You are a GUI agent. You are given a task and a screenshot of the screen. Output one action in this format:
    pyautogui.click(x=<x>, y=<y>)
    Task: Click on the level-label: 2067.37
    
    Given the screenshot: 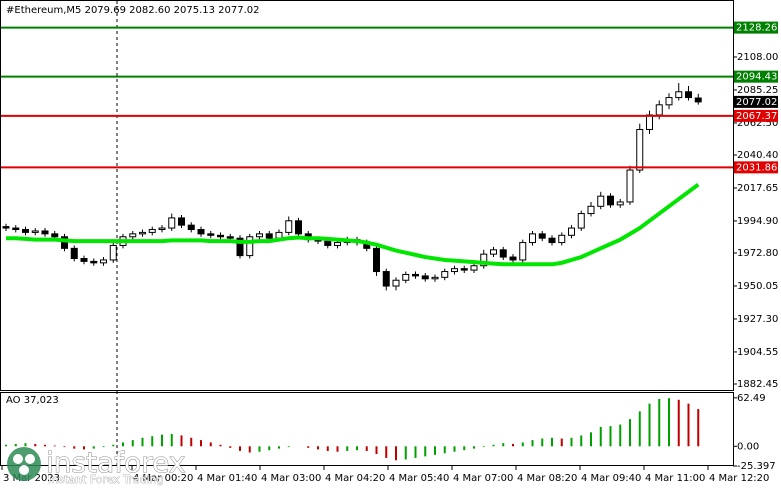 What is the action you would take?
    pyautogui.click(x=756, y=116)
    